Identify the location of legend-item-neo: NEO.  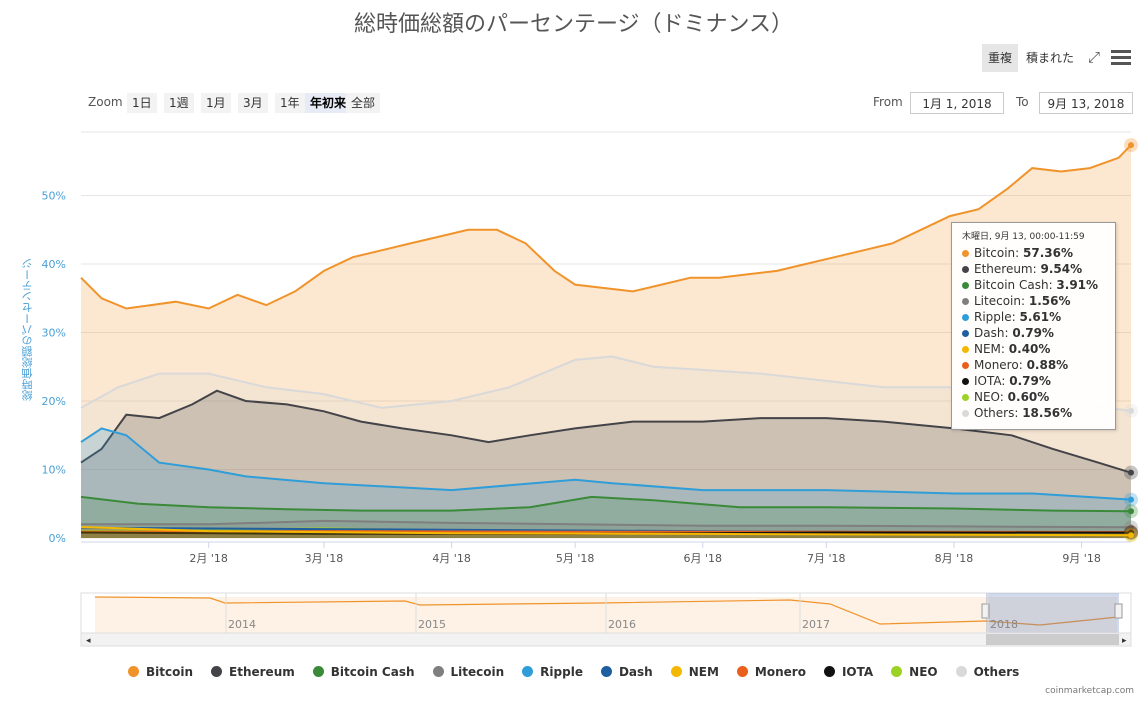
(914, 672).